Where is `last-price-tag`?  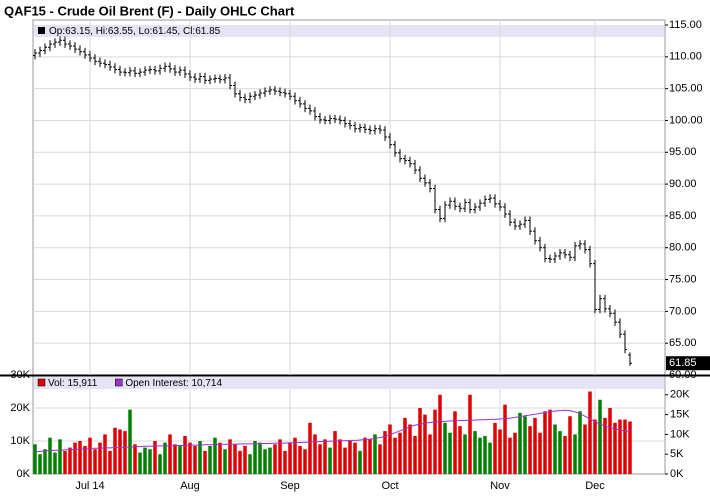 last-price-tag is located at coordinates (688, 363).